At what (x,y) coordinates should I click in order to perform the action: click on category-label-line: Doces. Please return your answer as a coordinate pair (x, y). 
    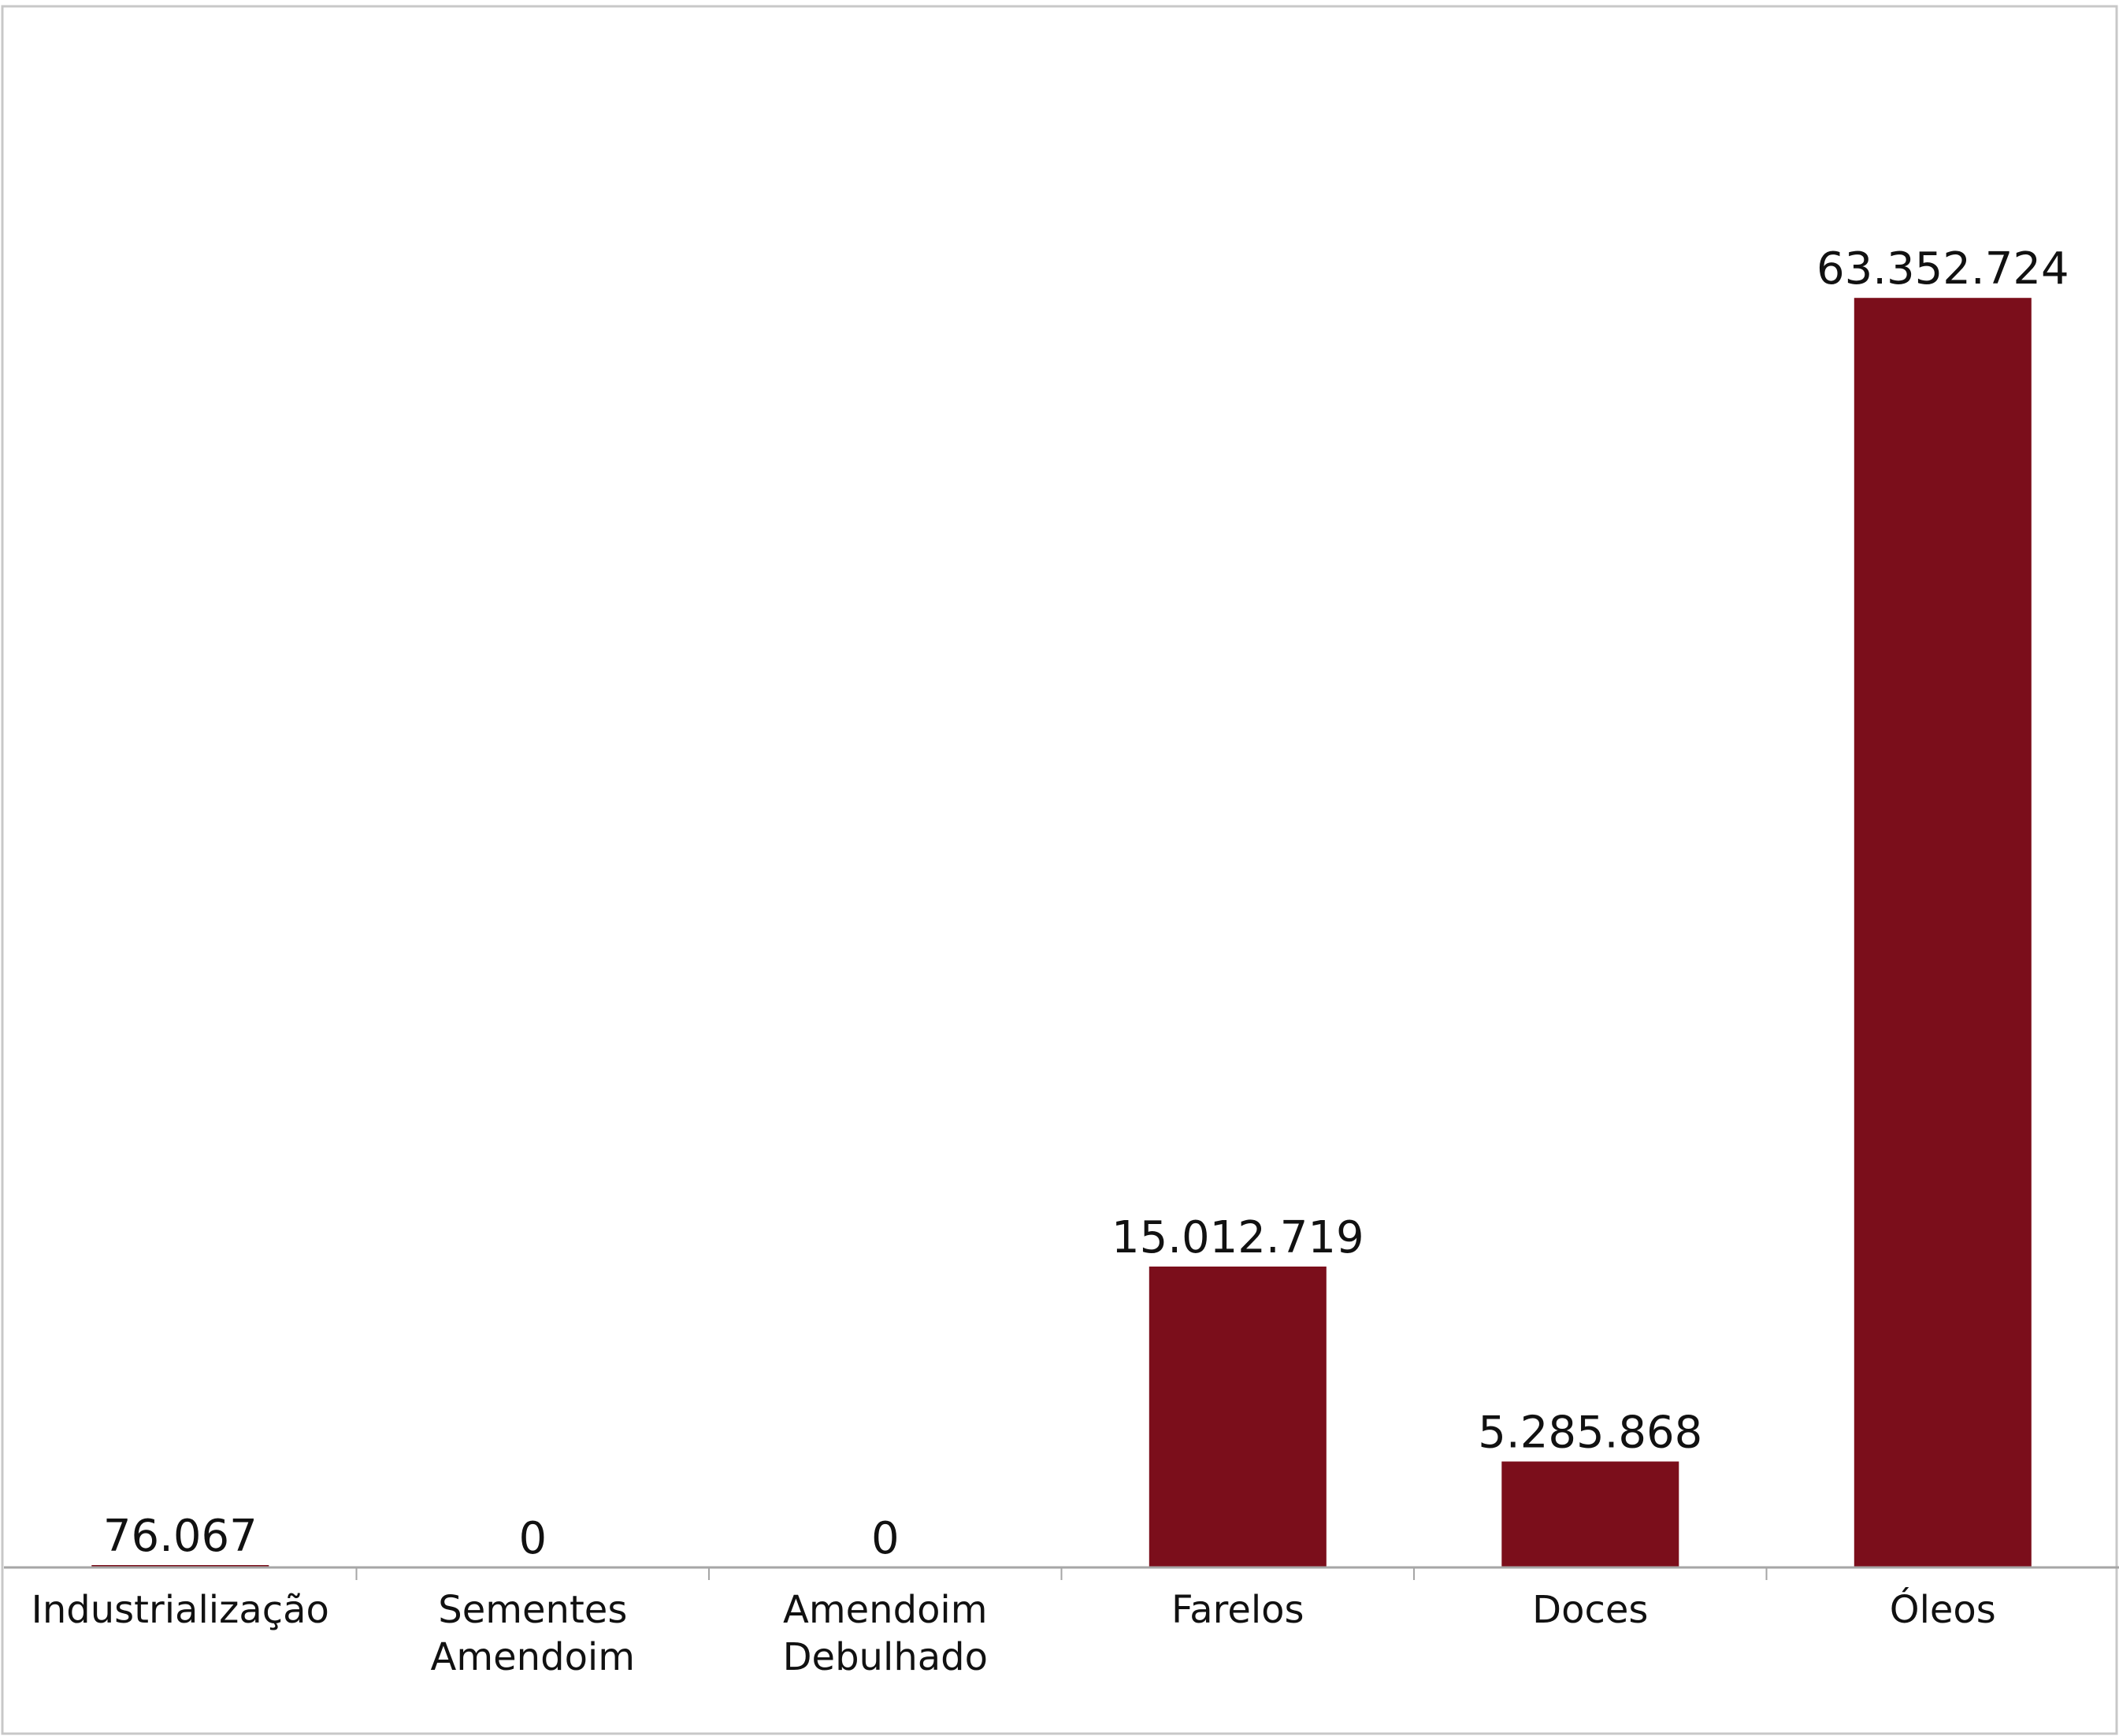
    Looking at the image, I should click on (1590, 1610).